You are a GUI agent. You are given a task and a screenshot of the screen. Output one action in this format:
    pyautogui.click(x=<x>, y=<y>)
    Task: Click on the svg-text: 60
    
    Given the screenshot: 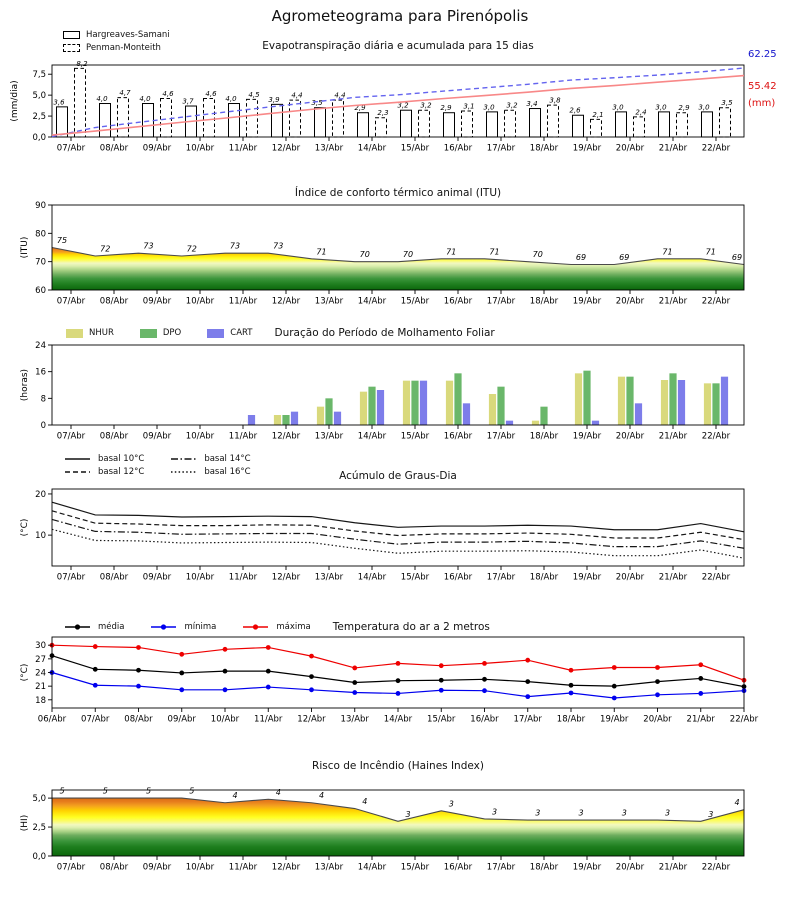 What is the action you would take?
    pyautogui.click(x=40, y=291)
    